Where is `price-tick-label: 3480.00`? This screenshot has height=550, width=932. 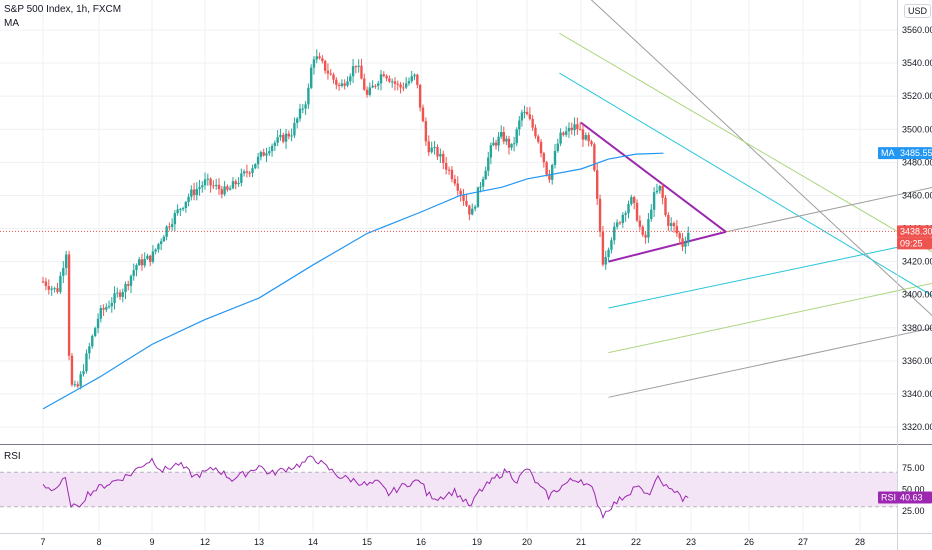 price-tick-label: 3480.00 is located at coordinates (917, 162).